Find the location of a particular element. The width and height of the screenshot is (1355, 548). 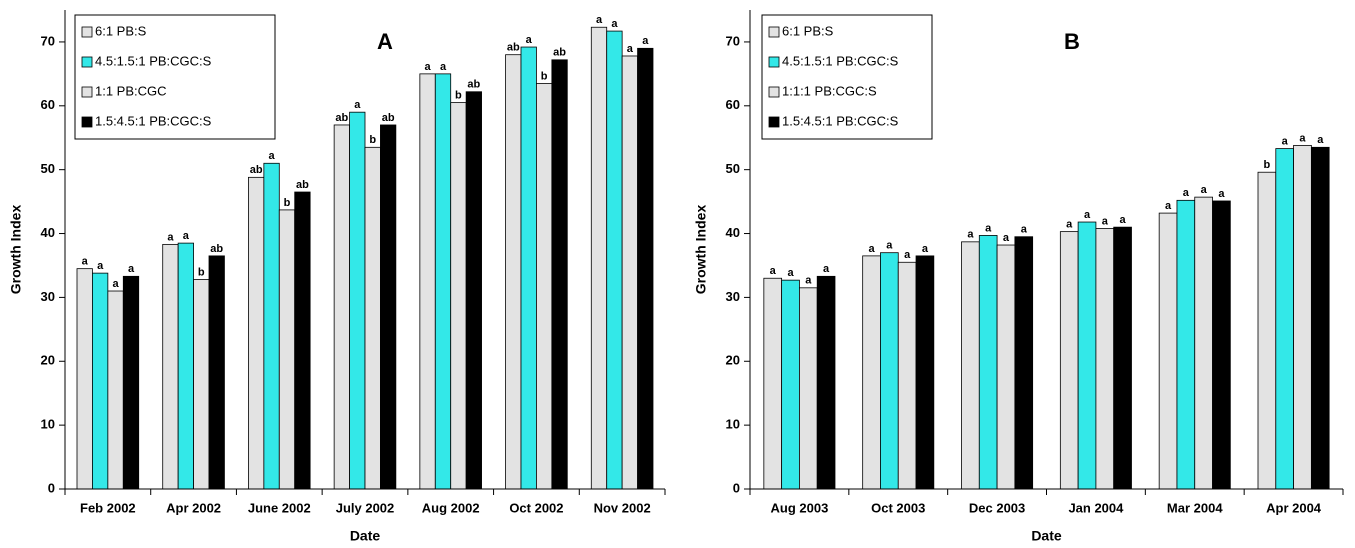

chart-title: A is located at coordinates (385, 41).